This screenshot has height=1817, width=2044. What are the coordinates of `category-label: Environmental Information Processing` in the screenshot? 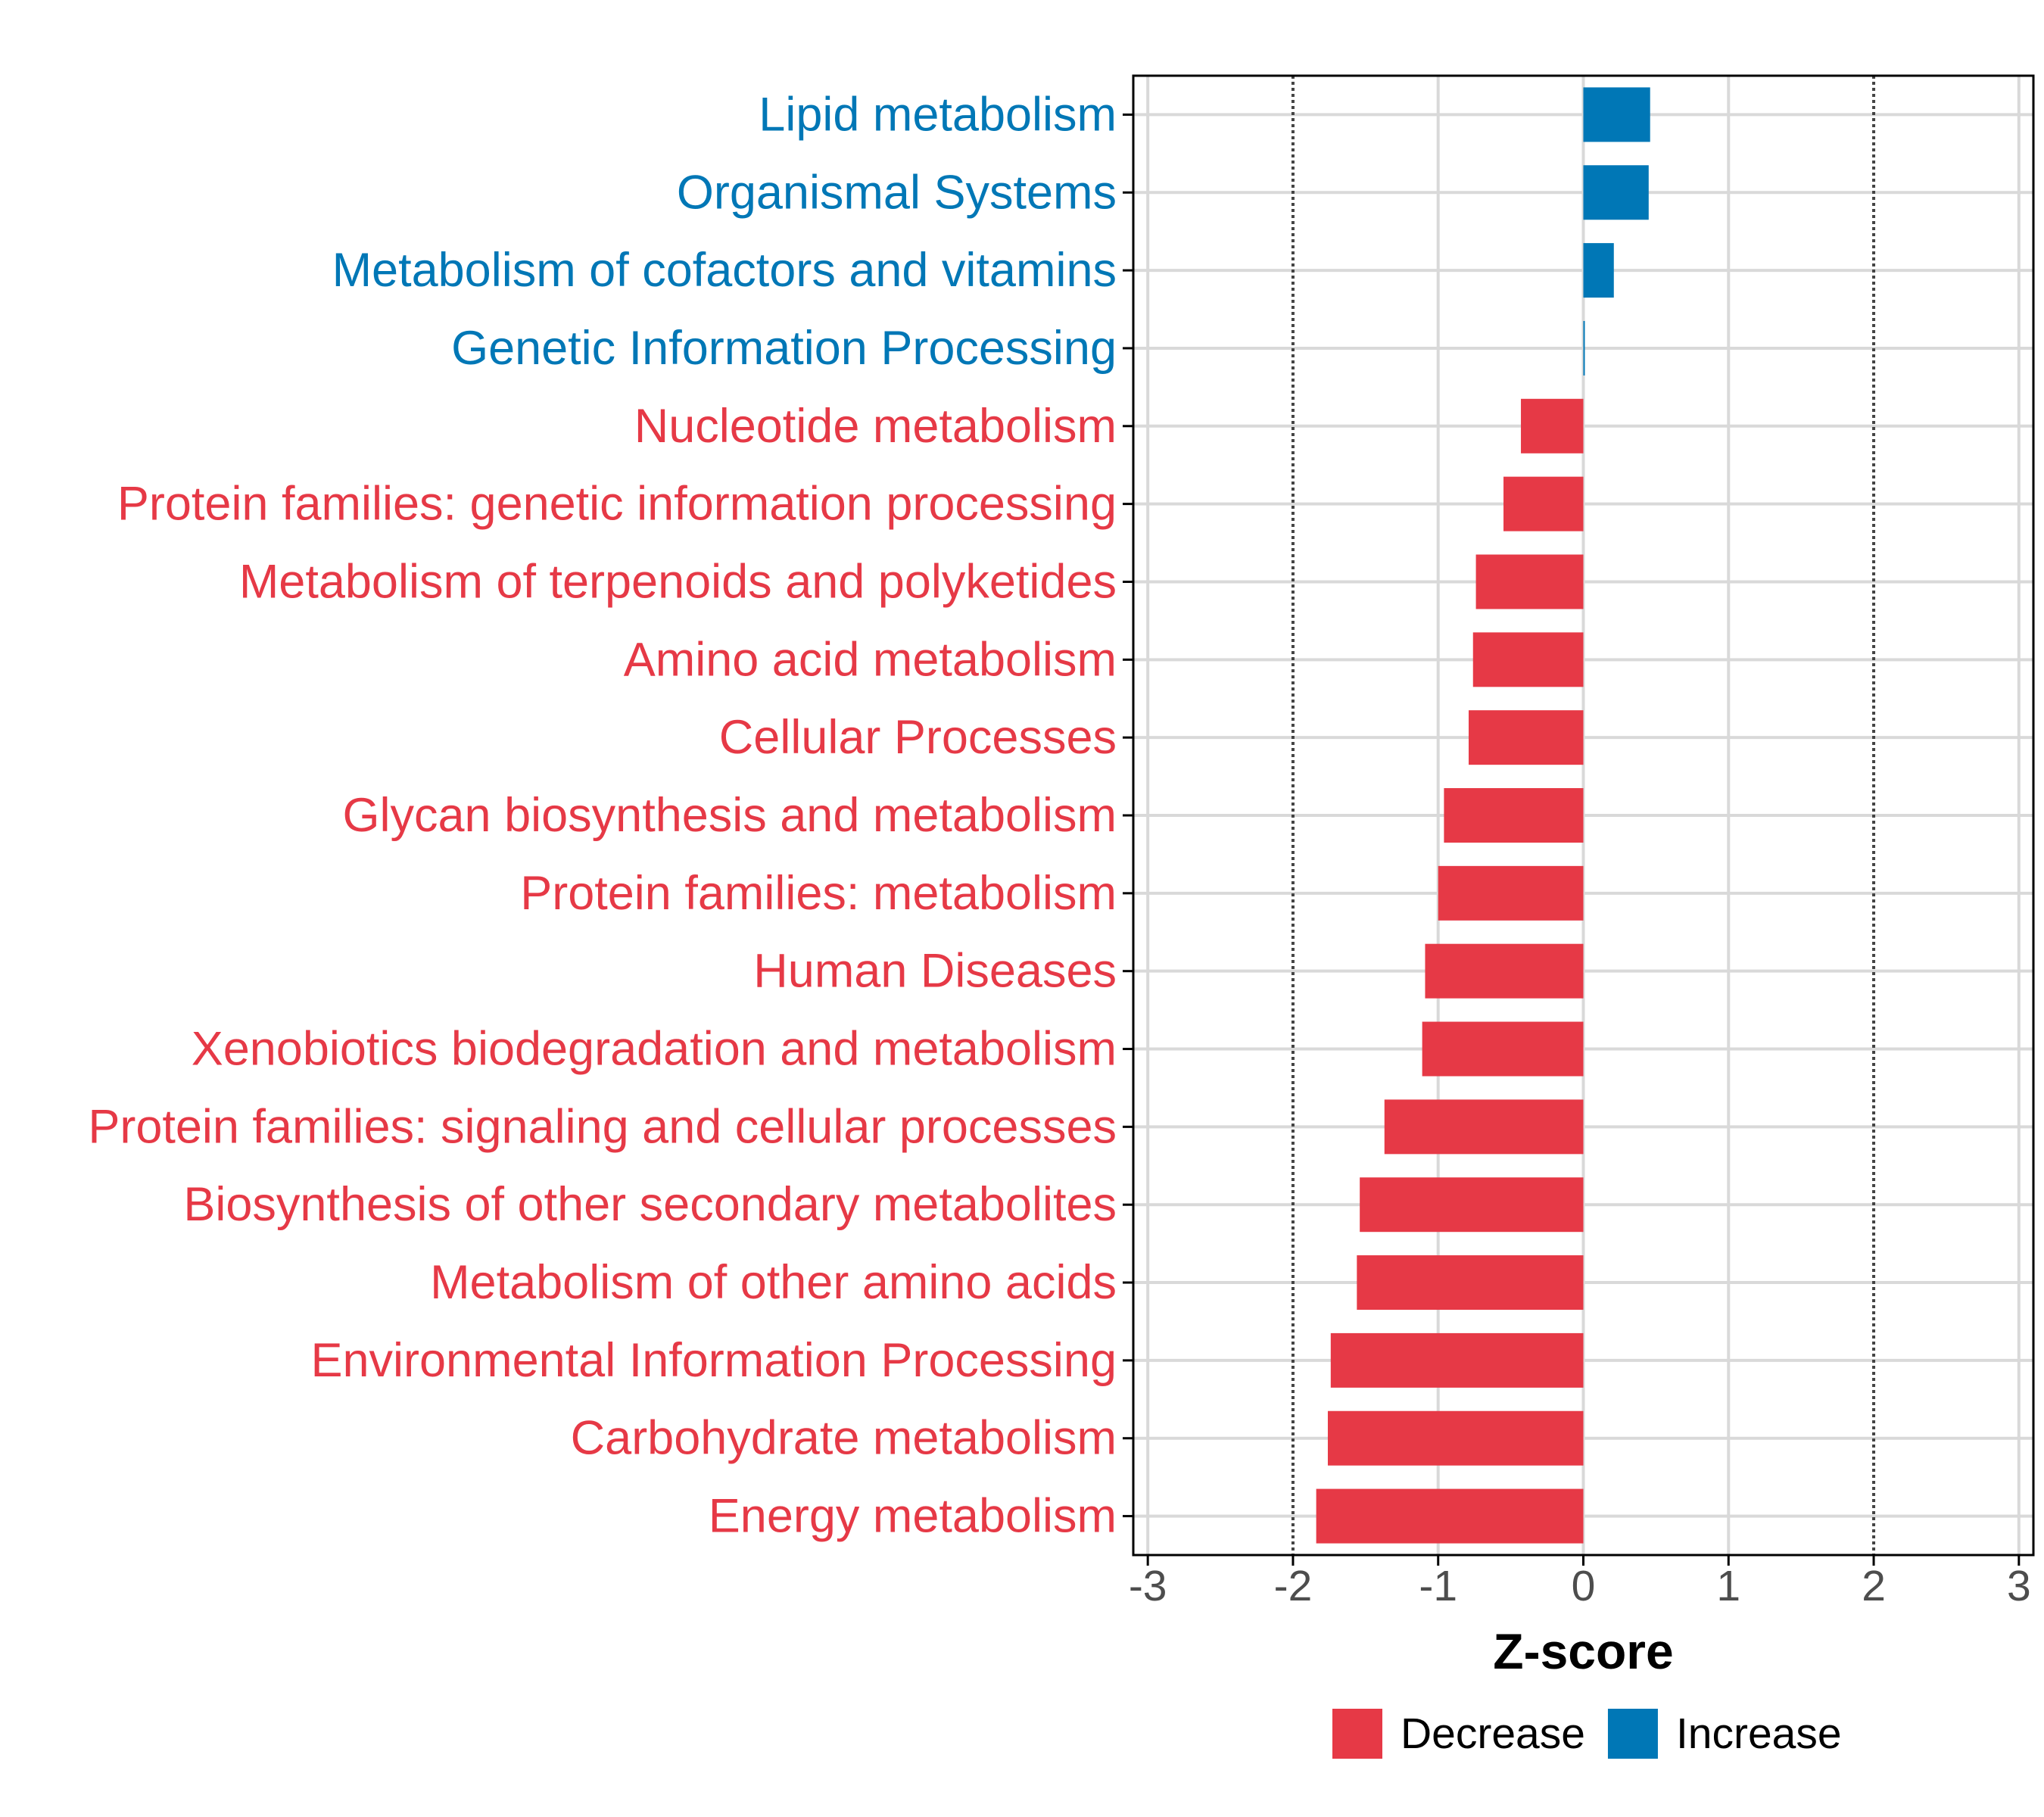 It's located at (713, 1360).